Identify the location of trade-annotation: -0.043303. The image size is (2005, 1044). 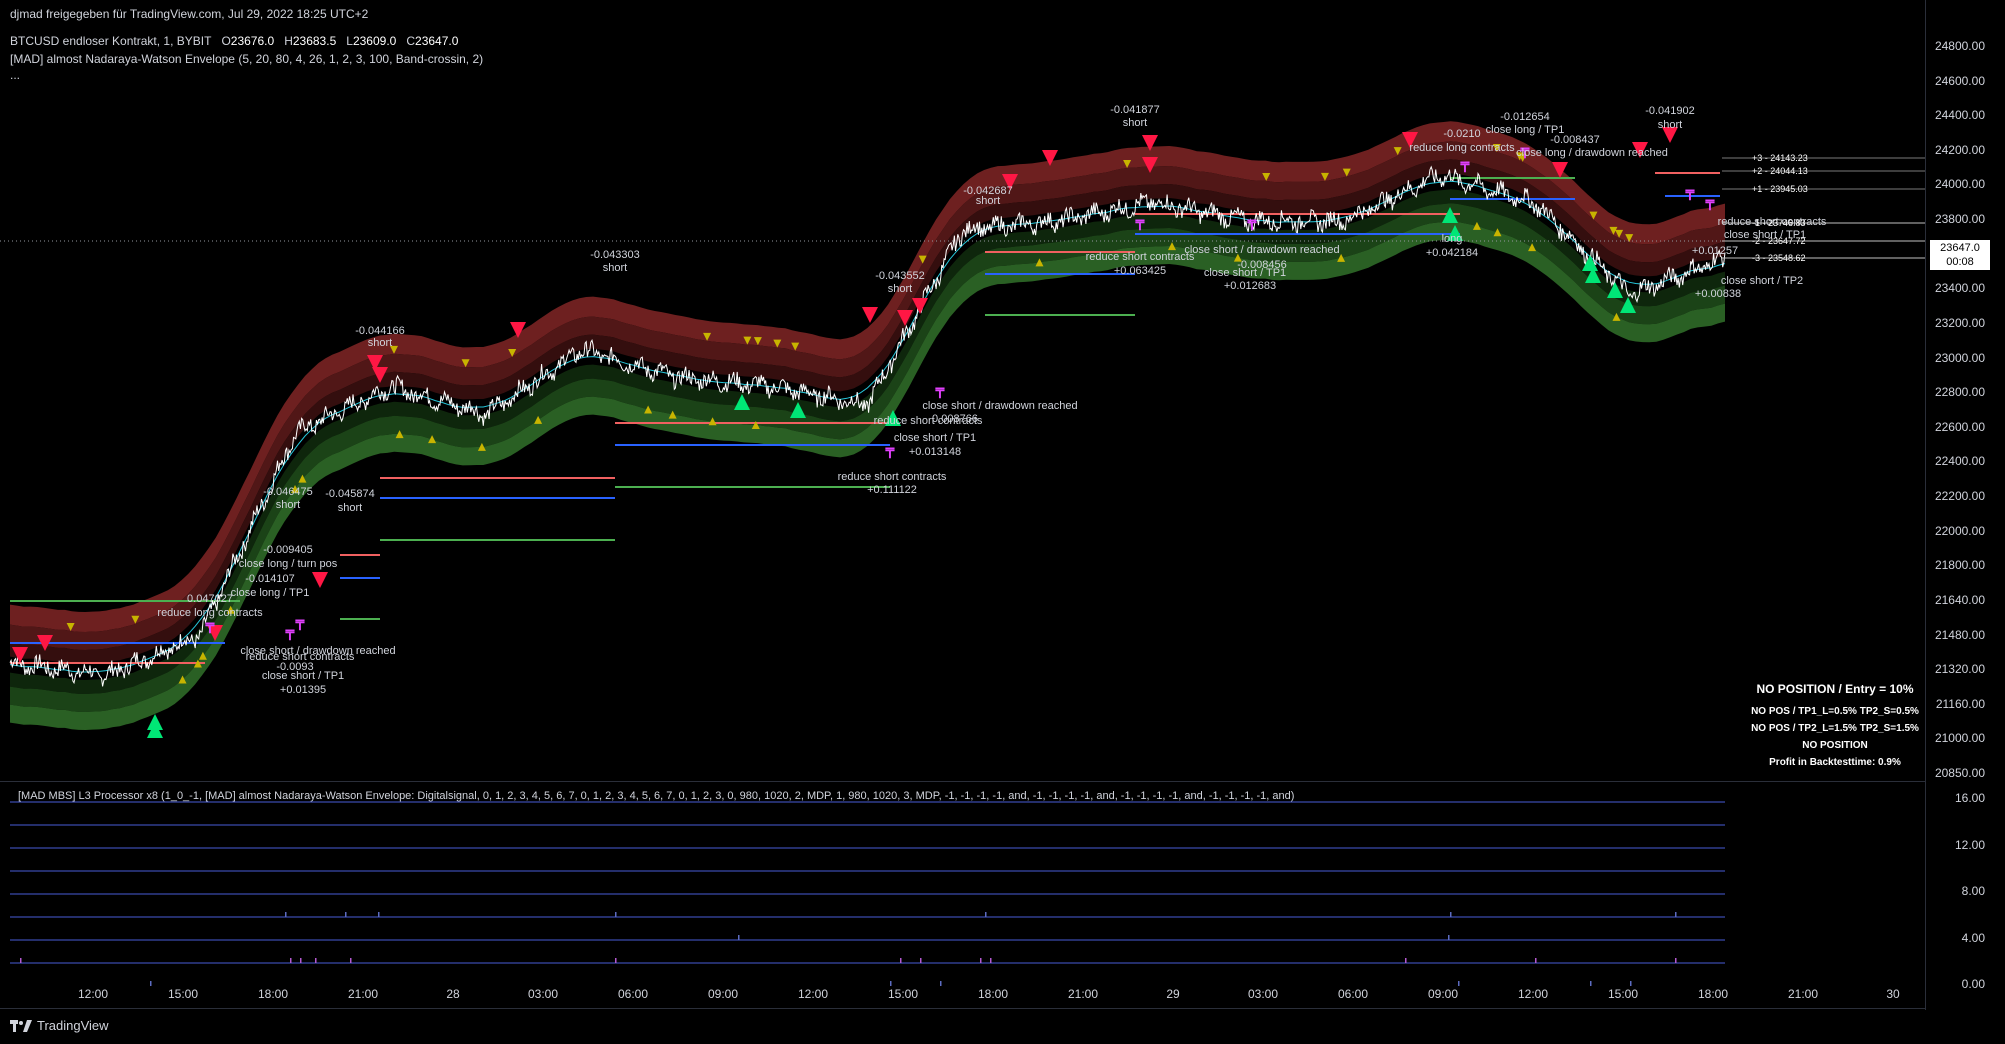
(615, 255).